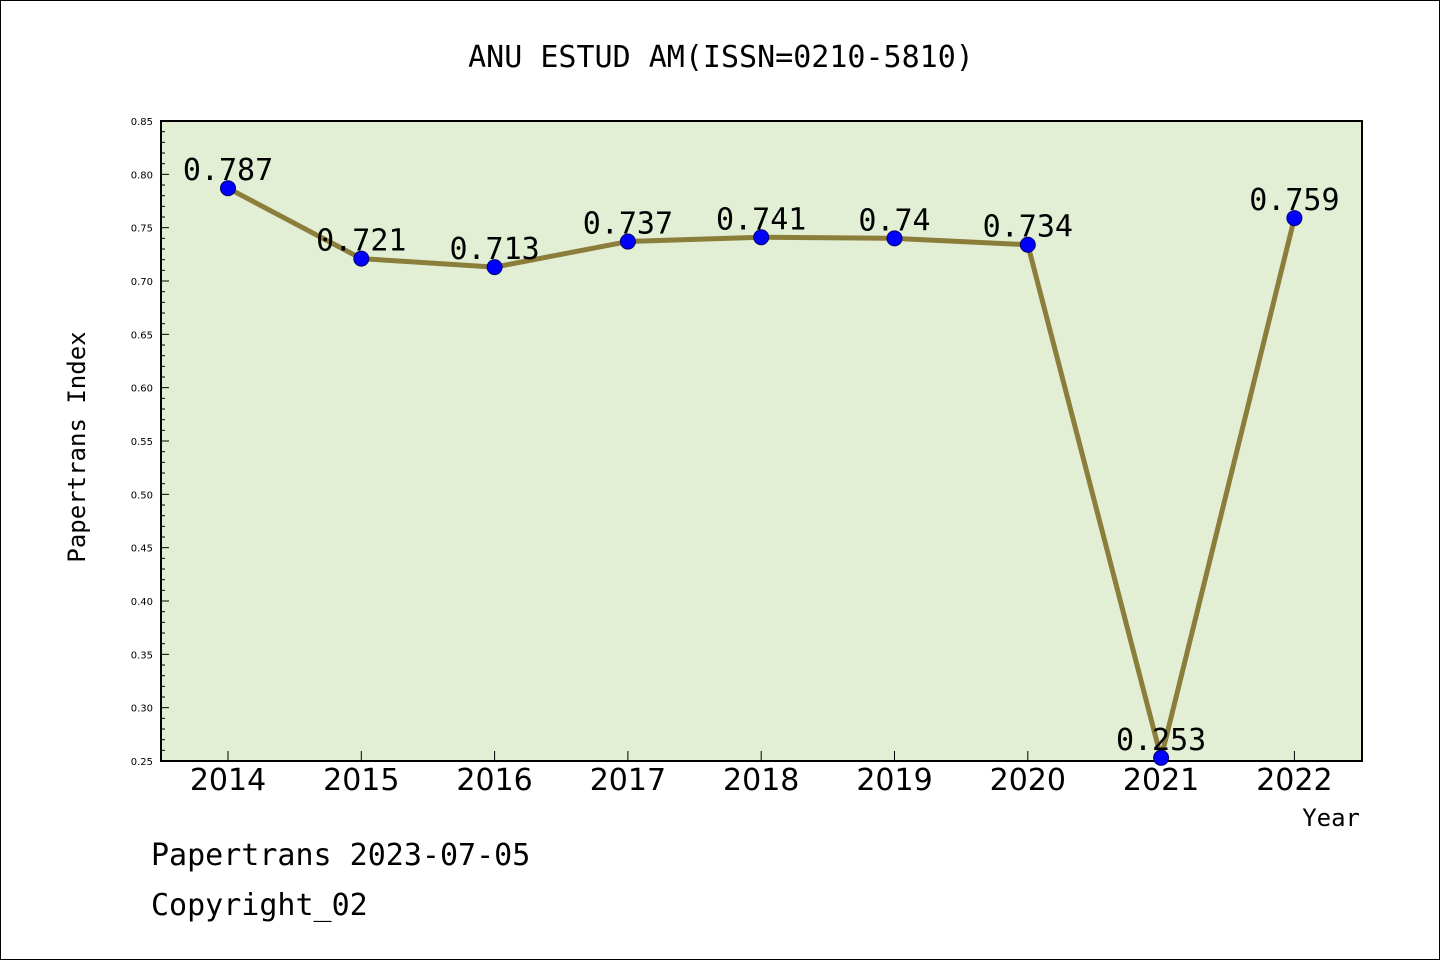 This screenshot has height=961, width=1440. I want to click on y-axis-label: Papertrans Index, so click(77, 446).